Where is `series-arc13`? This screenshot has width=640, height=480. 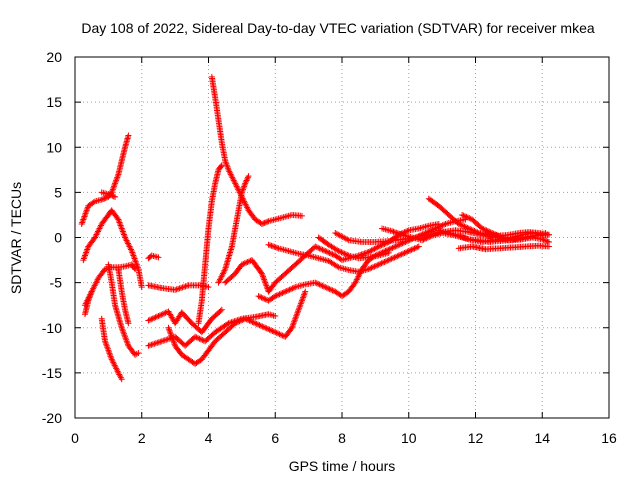
series-arc13 is located at coordinates (237, 327).